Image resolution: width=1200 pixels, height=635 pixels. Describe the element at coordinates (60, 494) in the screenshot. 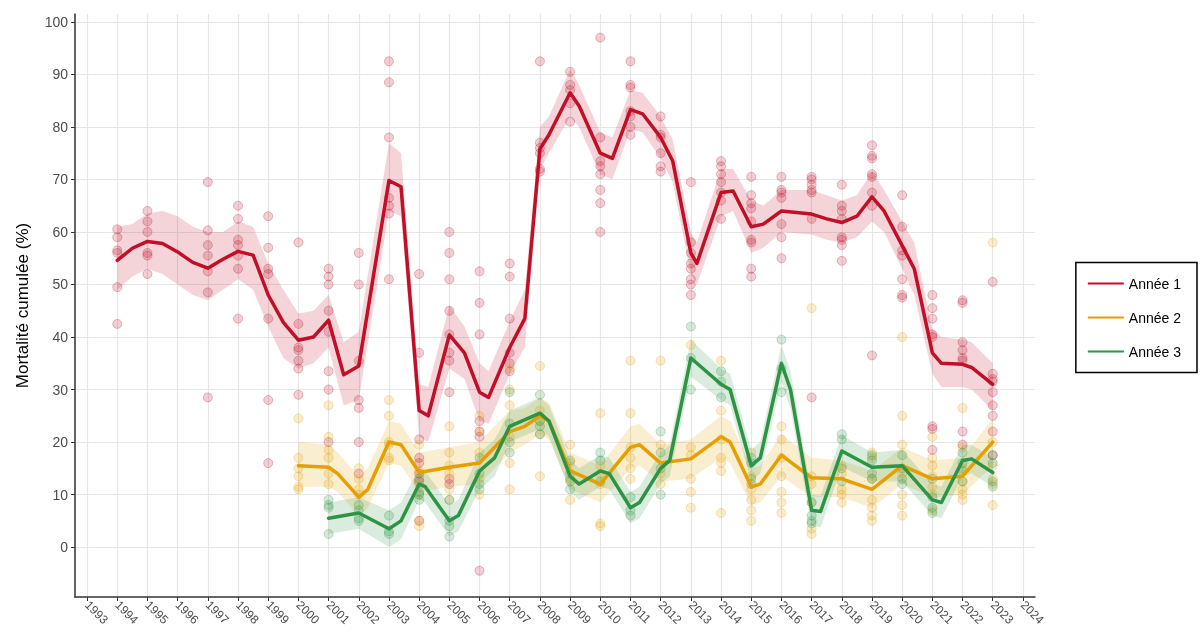

I see `y-tick-label: 10` at that location.